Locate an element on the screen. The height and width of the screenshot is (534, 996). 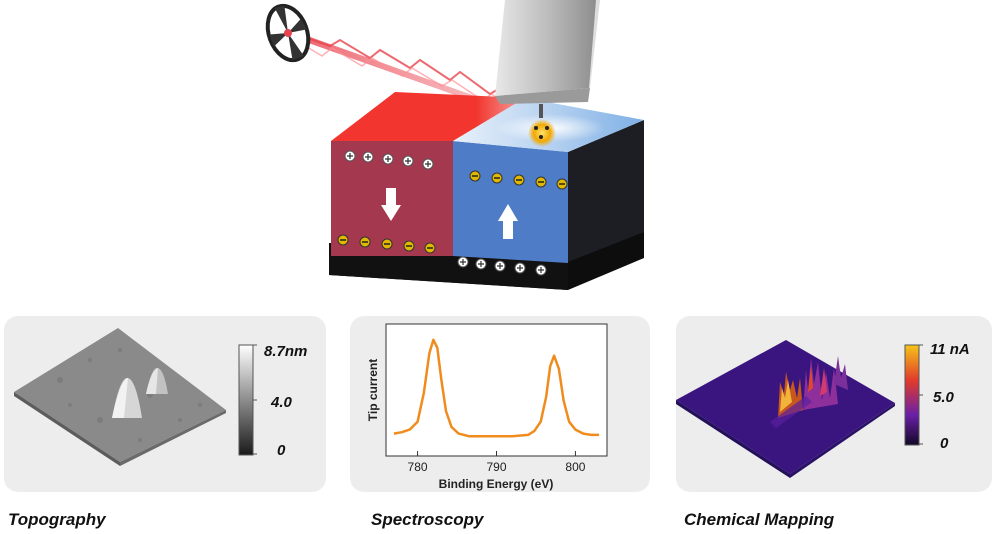
topography-texture is located at coordinates (129, 395).